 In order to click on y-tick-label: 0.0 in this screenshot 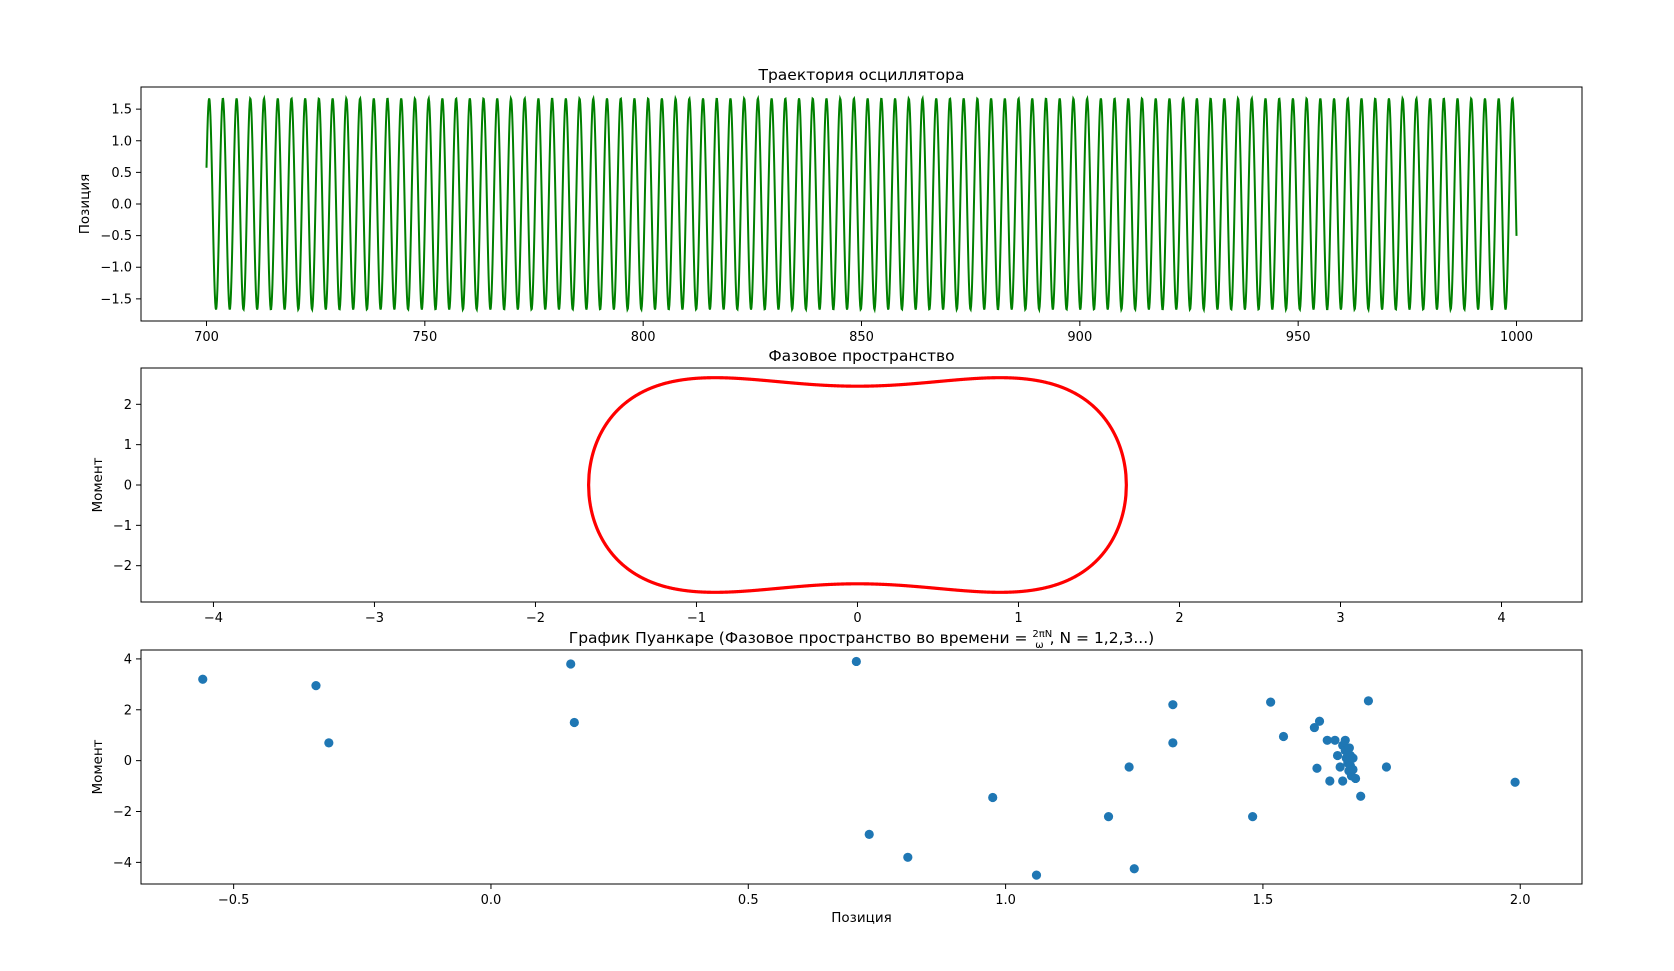, I will do `click(121, 205)`.